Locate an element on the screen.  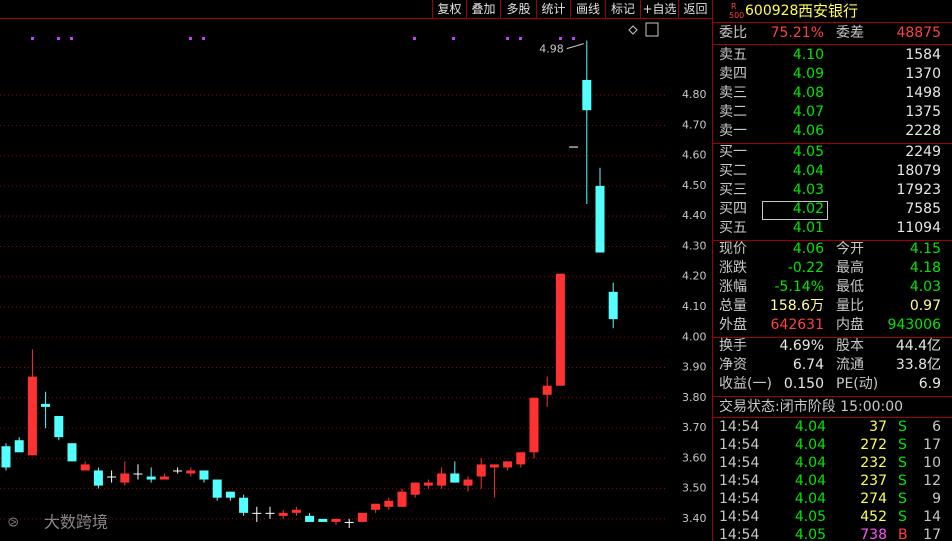
buy-cell: 2249 is located at coordinates (923, 152).